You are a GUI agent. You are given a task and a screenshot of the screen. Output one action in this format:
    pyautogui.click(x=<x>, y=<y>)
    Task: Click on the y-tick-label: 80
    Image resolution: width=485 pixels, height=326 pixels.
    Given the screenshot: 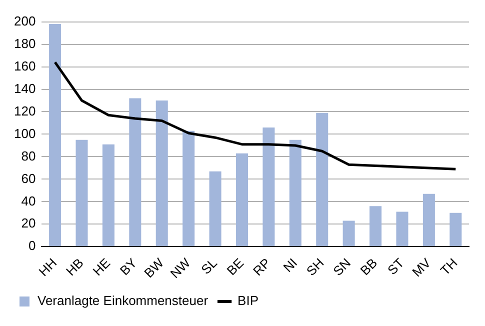 What is the action you would take?
    pyautogui.click(x=28, y=156)
    